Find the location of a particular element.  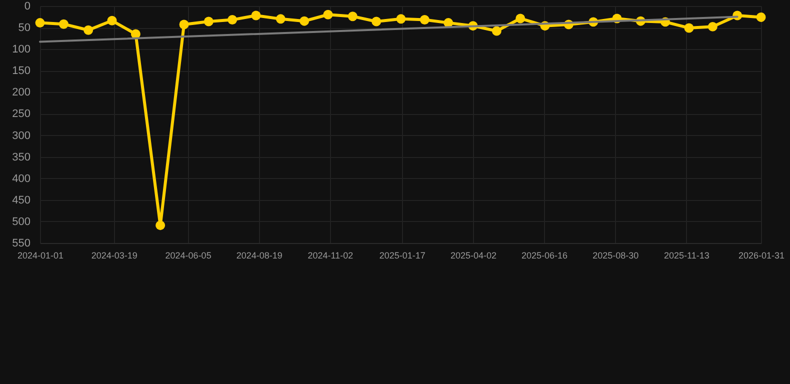

x-tick-label: 2024-03-19 is located at coordinates (114, 255).